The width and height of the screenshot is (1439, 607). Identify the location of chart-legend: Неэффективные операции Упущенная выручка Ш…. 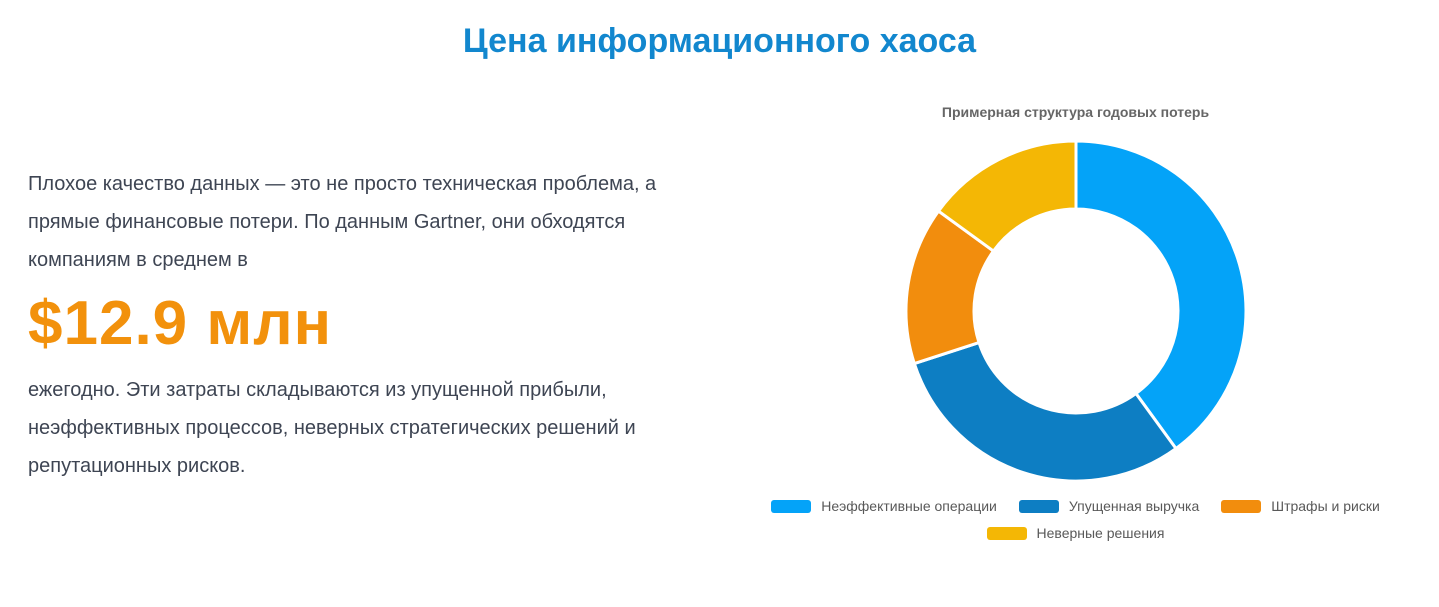
(1076, 519).